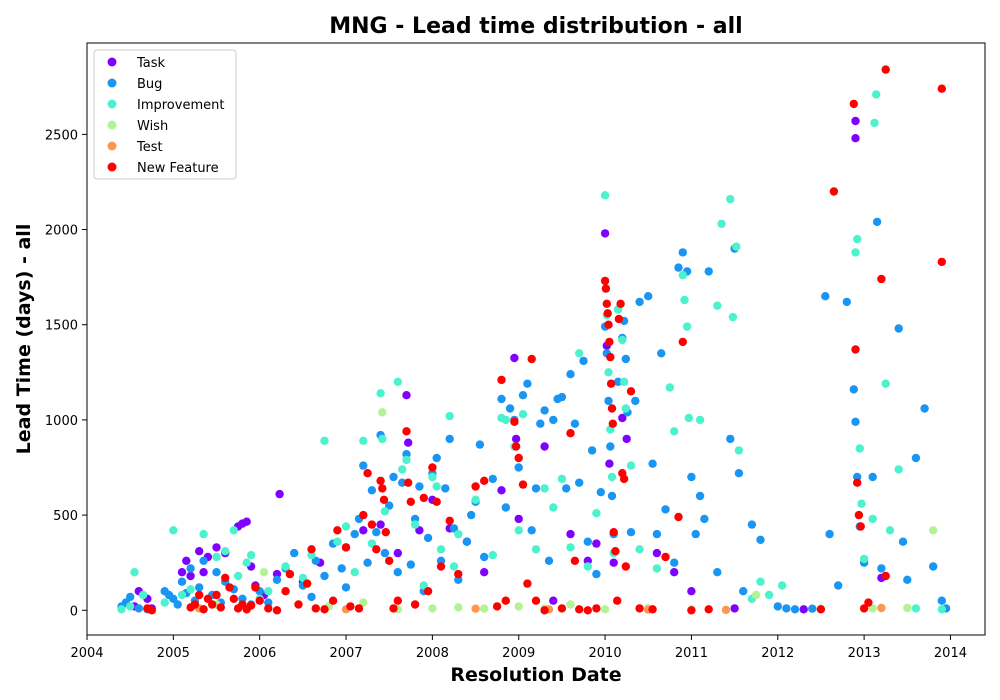  Describe the element at coordinates (535, 675) in the screenshot. I see `x-axis-label: Resolution Date` at that location.